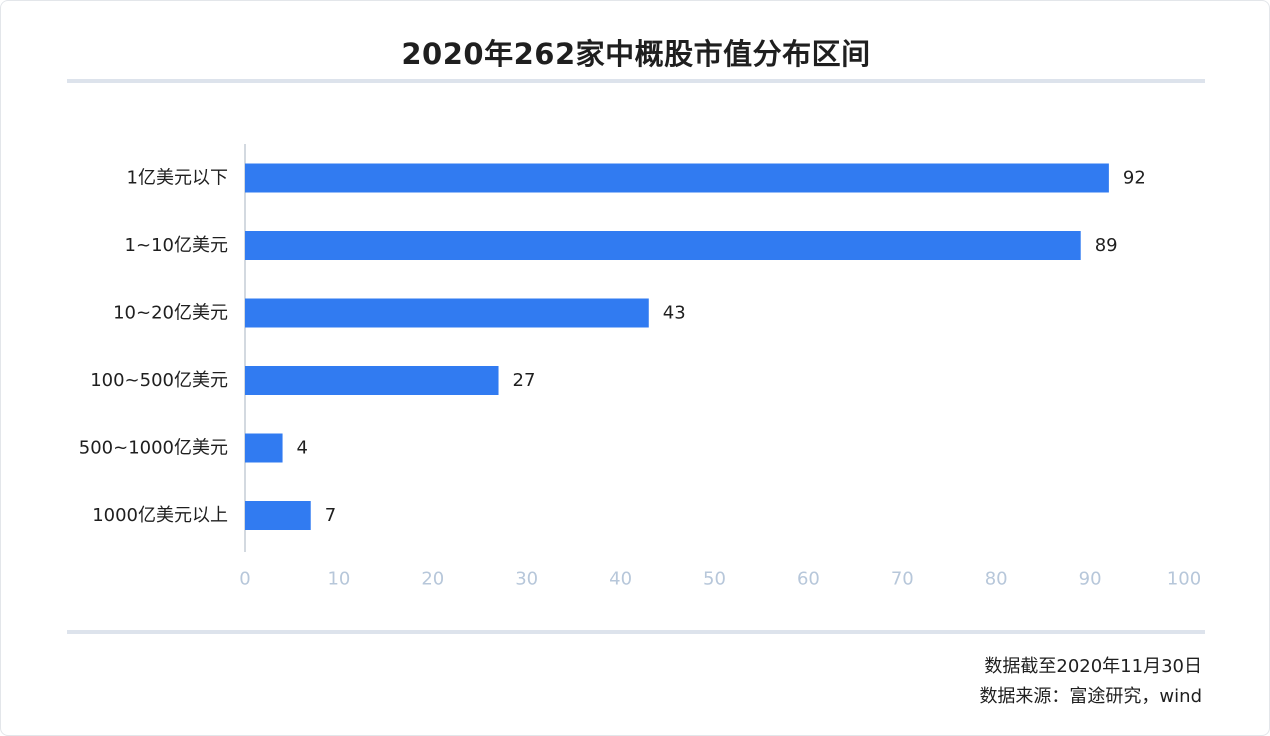  What do you see at coordinates (902, 579) in the screenshot?
I see `x-tick-label: 70` at bounding box center [902, 579].